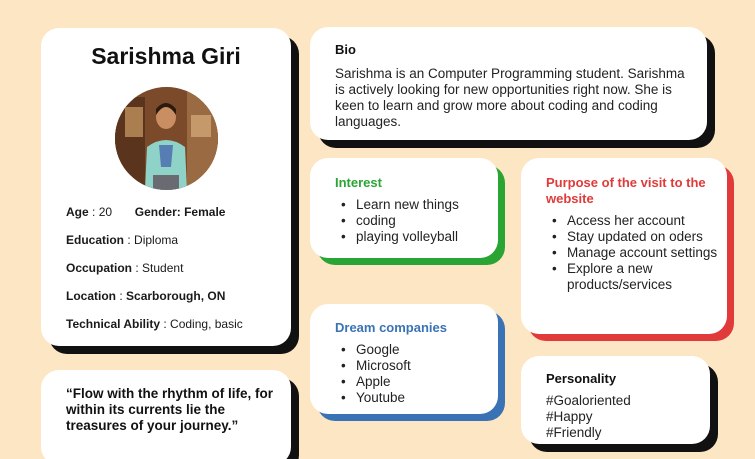  Describe the element at coordinates (166, 138) in the screenshot. I see `avatar` at that location.